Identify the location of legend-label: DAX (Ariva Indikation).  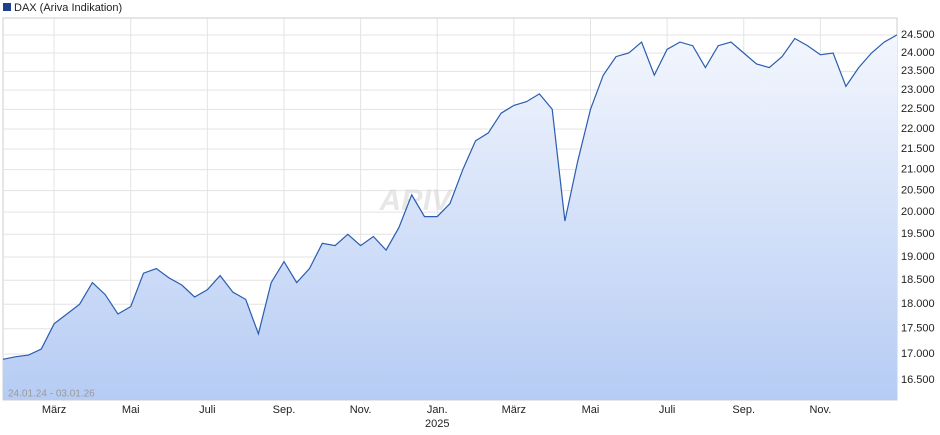
(68, 8).